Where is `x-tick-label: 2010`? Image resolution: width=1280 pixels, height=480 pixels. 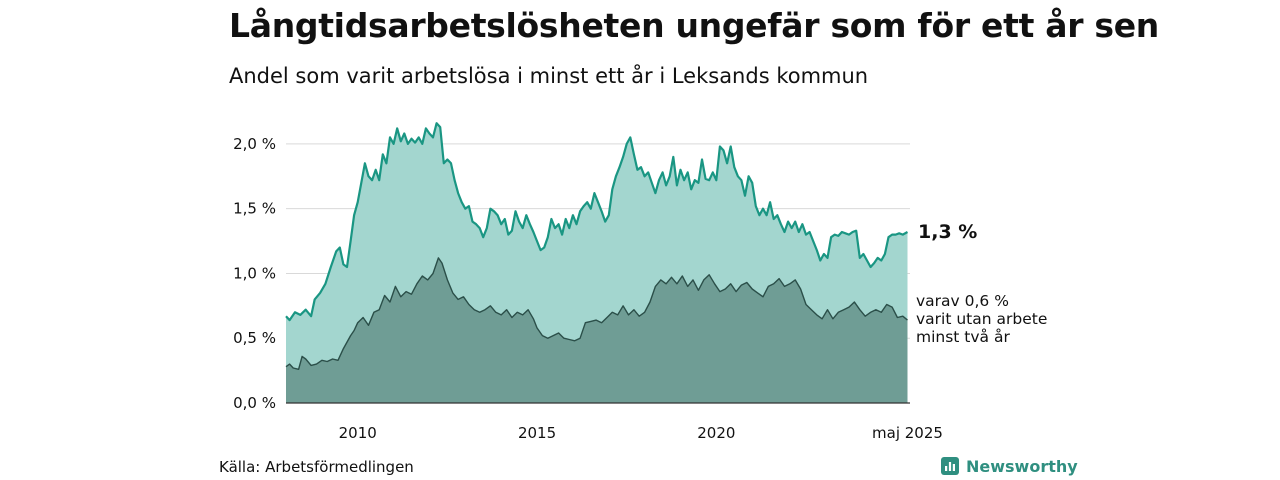
x-tick-label: 2010 is located at coordinates (358, 433).